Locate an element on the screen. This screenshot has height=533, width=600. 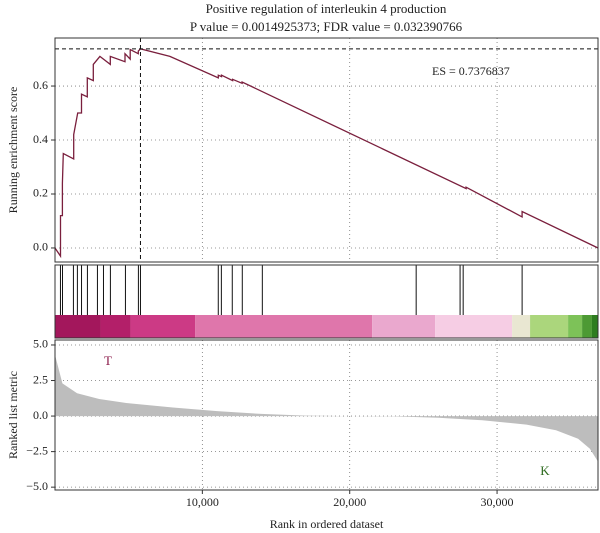
y-tick-label: −2.5 is located at coordinates (37, 450).